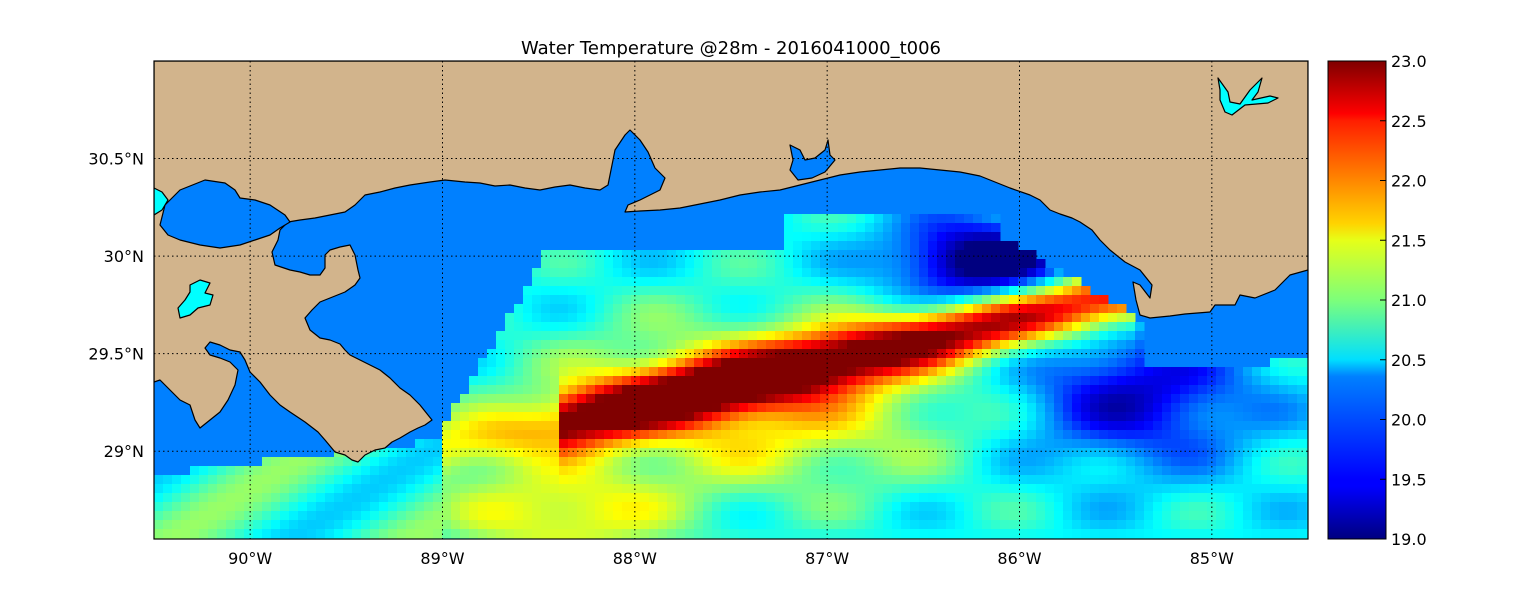 The height and width of the screenshot is (600, 1539). What do you see at coordinates (1409, 360) in the screenshot?
I see `colorbar-tick-label: 20.5` at bounding box center [1409, 360].